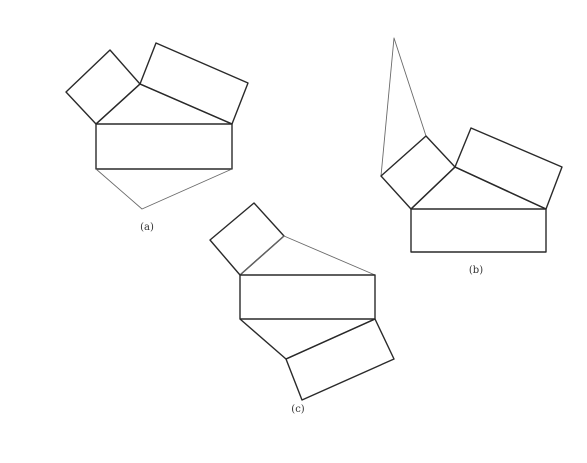 The width and height of the screenshot is (587, 463). I want to click on figure-c-small-square, so click(247, 239).